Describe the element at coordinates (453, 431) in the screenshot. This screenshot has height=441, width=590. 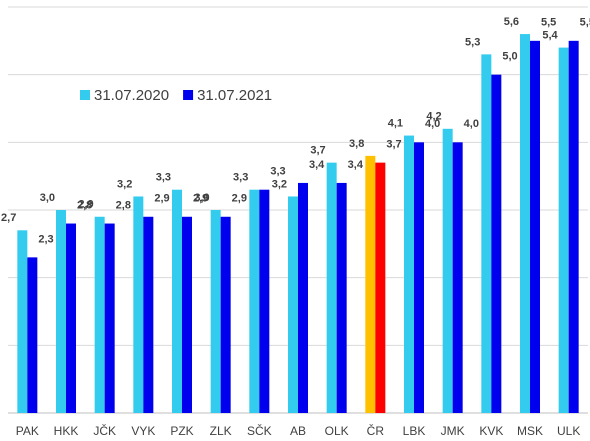
I see `x-tick-label: JMK` at that location.